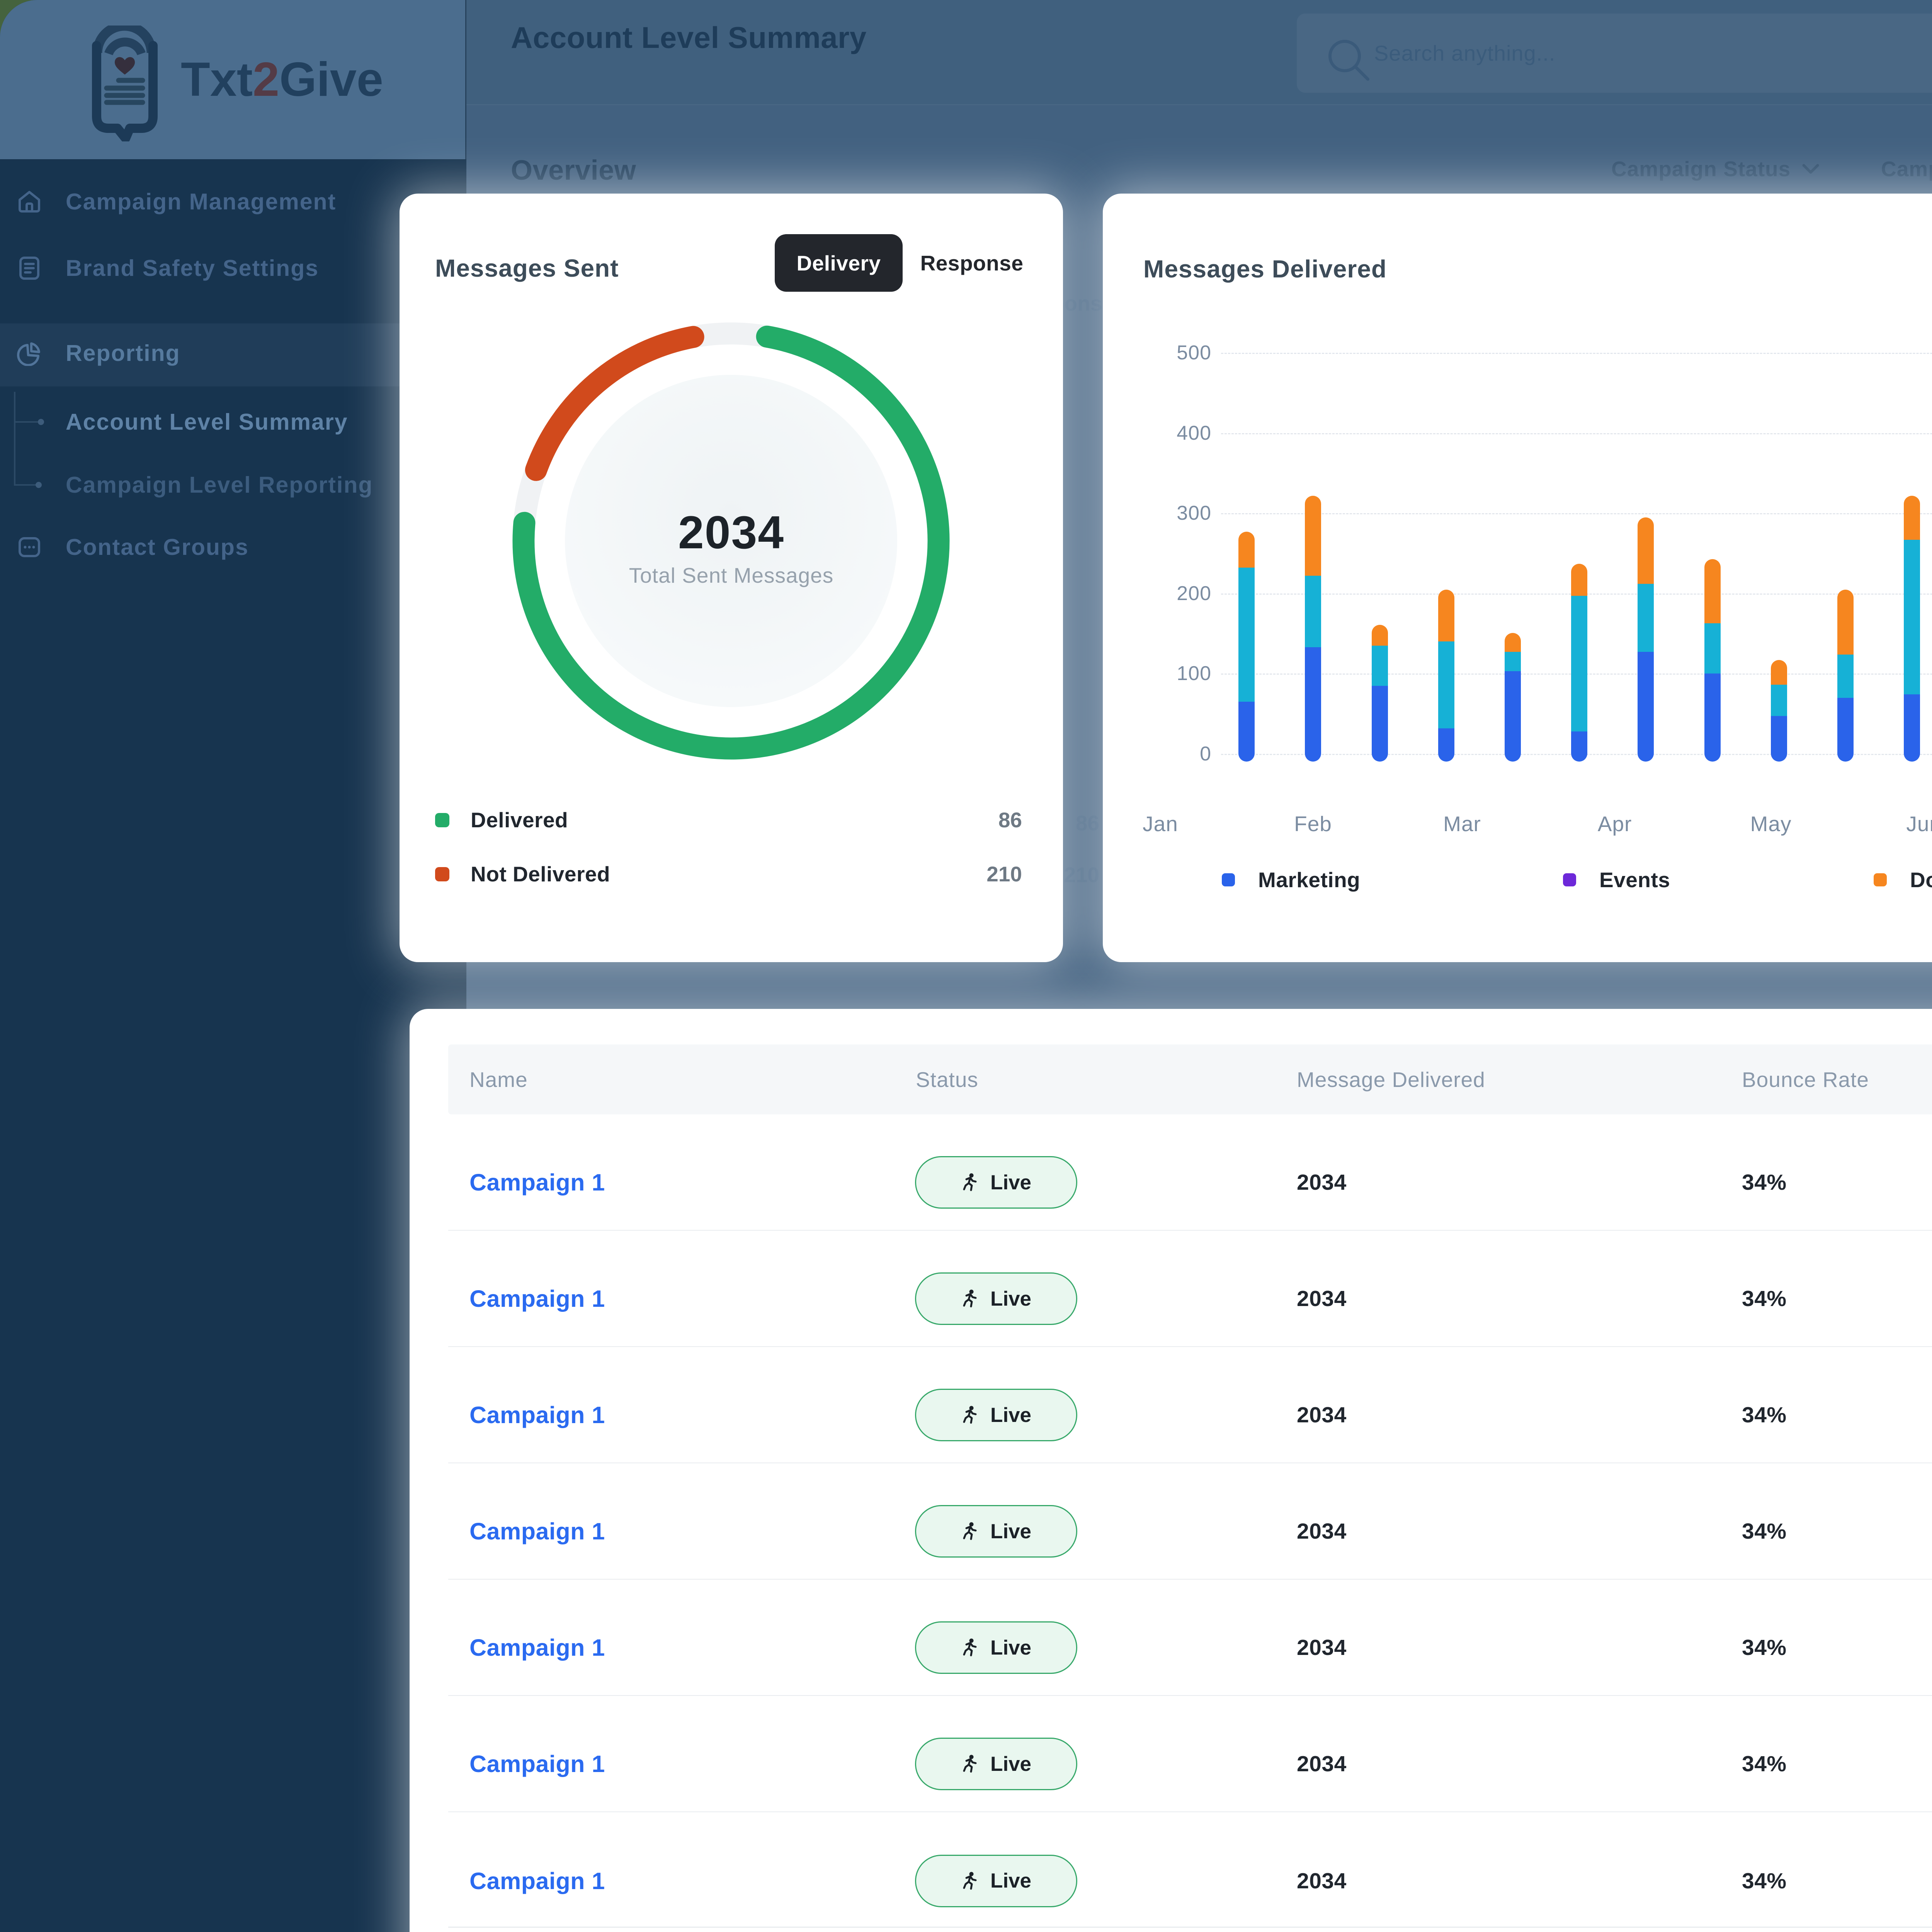 This screenshot has height=1932, width=1932. Describe the element at coordinates (731, 541) in the screenshot. I see `messages-sent-donut-chart` at that location.